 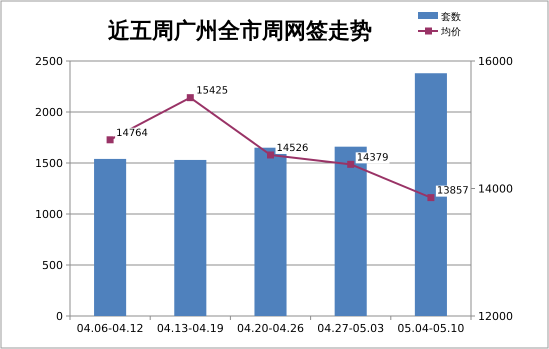 I want to click on y-tick-label: 2500, so click(x=49, y=61).